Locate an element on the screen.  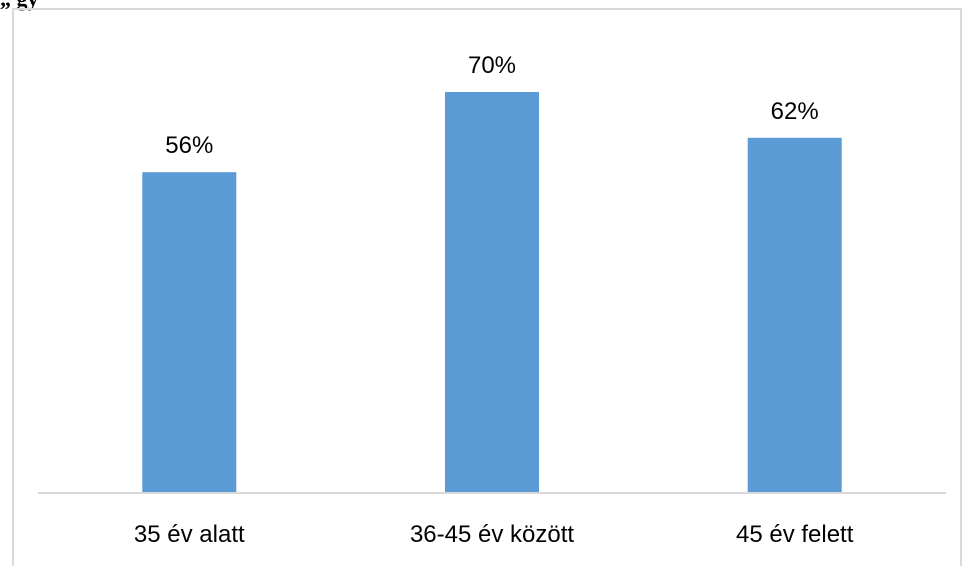
tick-labels-layer: 35 év alatt 36-45 év között 45 év felett is located at coordinates (494, 534).